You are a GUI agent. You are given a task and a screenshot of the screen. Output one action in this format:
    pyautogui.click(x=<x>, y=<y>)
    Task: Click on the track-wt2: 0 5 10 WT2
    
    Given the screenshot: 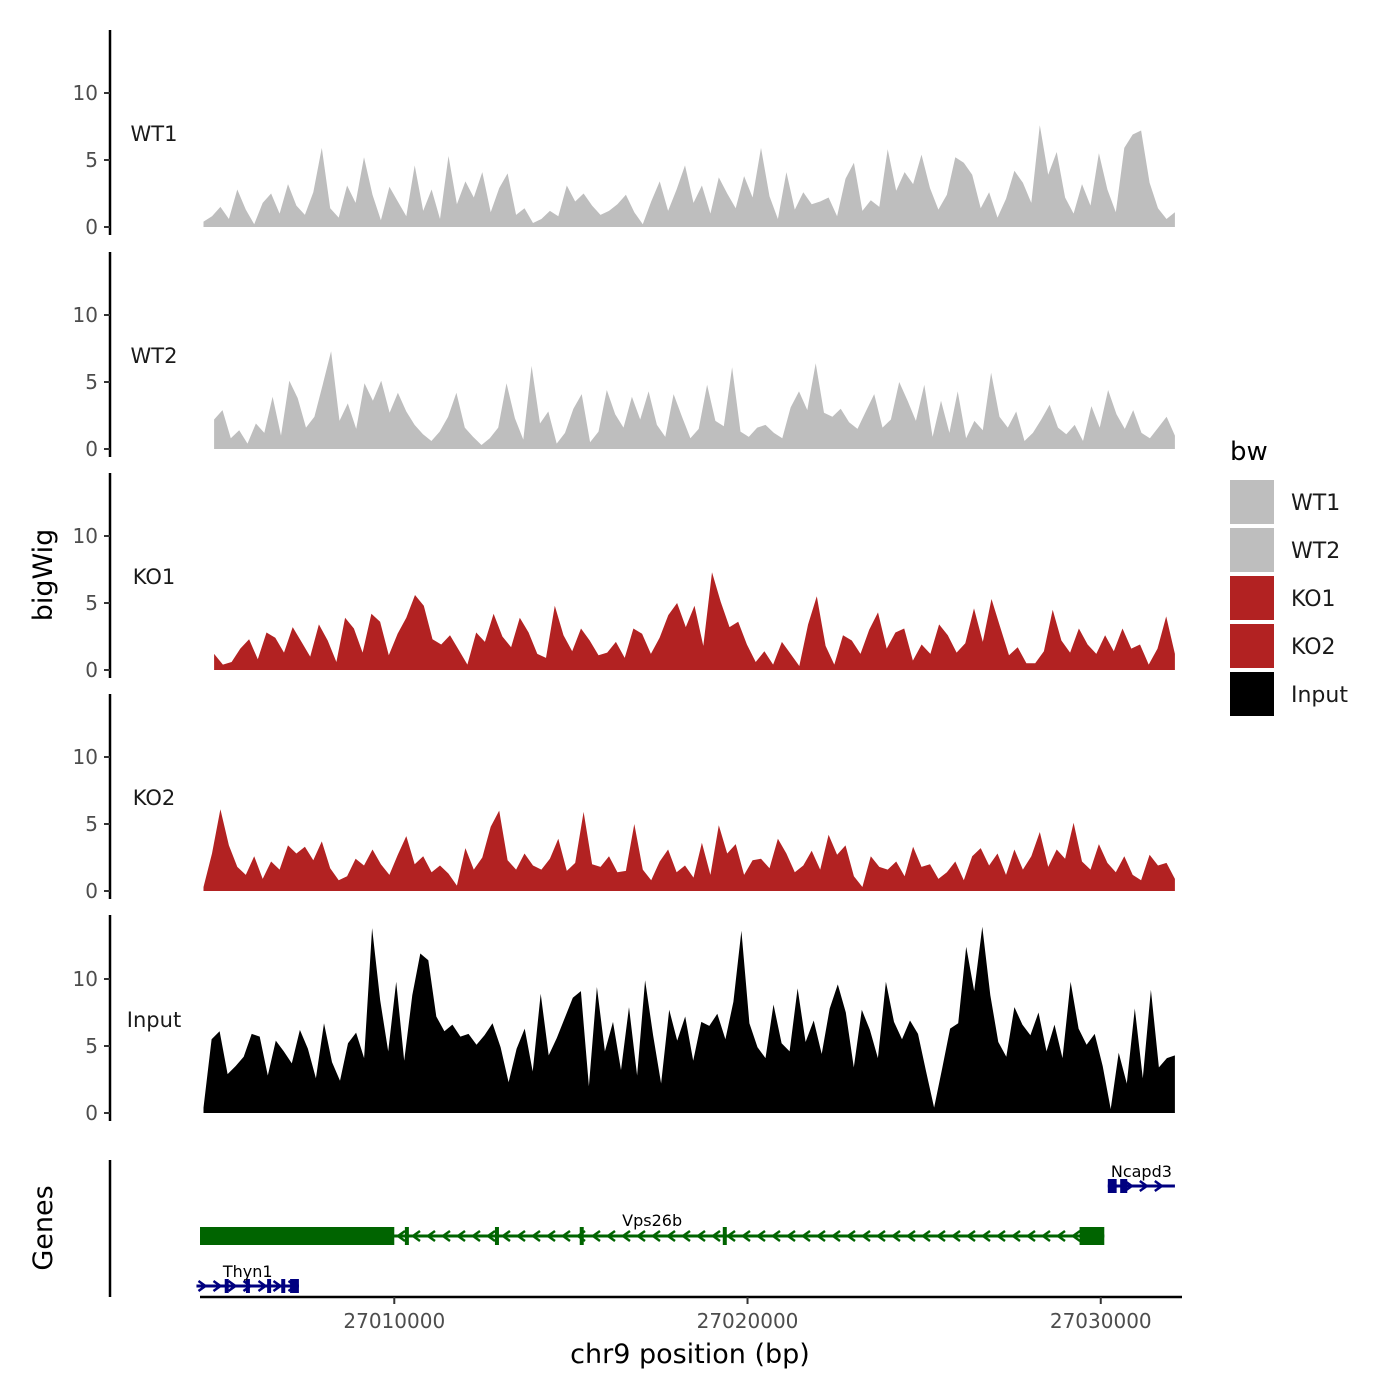 What is the action you would take?
    pyautogui.click(x=624, y=356)
    